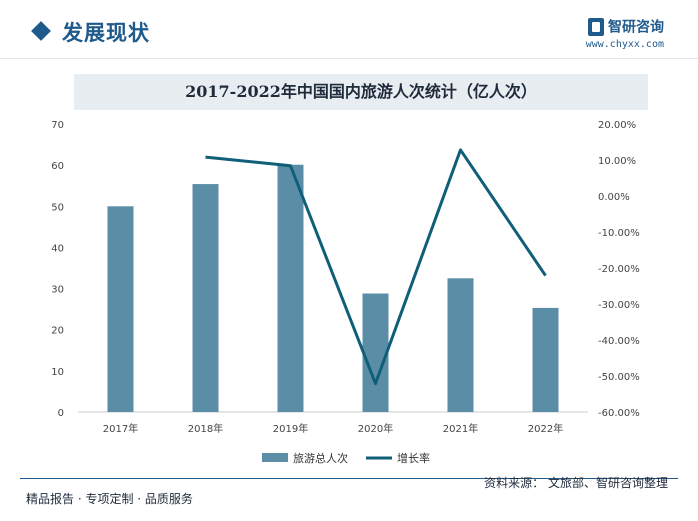 The width and height of the screenshot is (698, 521). Describe the element at coordinates (320, 458) in the screenshot. I see `legend-bar-label: 旅游总人次` at that location.